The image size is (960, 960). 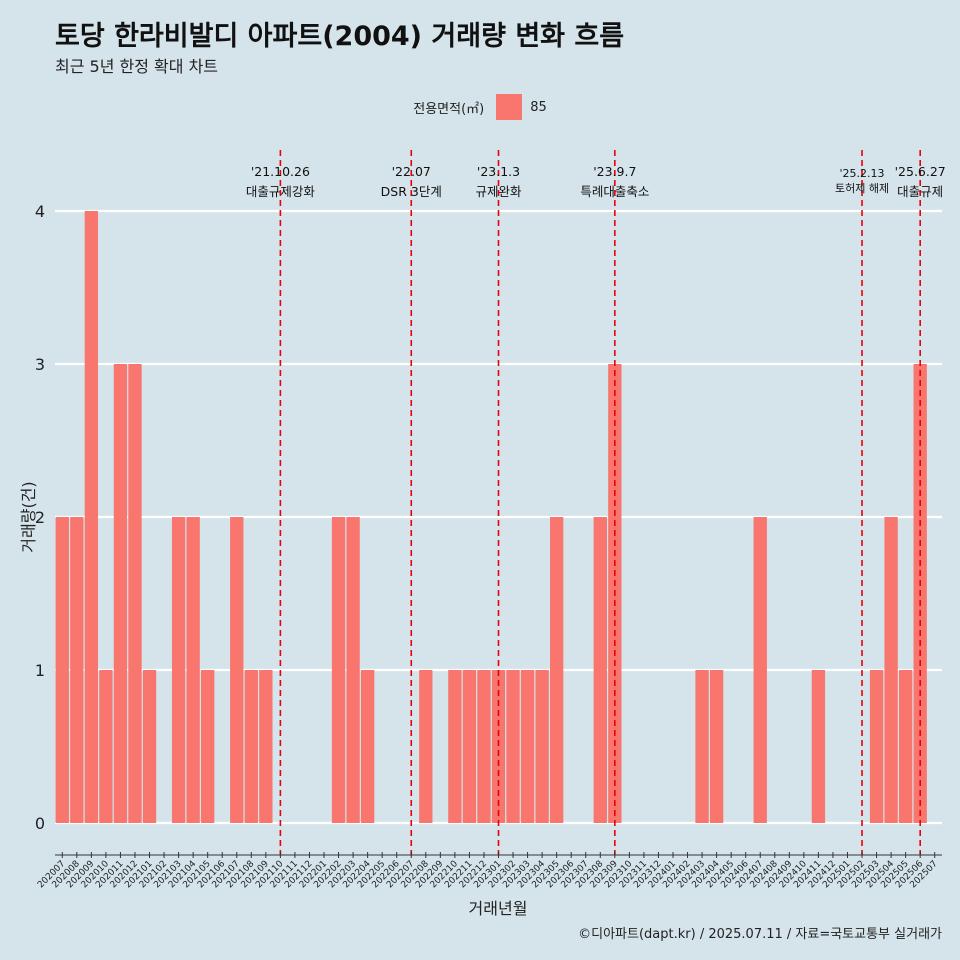 What do you see at coordinates (340, 36) in the screenshot?
I see `chart-title: 토당 한라비발디 아파트(2004) 거래량 변화 흐름` at bounding box center [340, 36].